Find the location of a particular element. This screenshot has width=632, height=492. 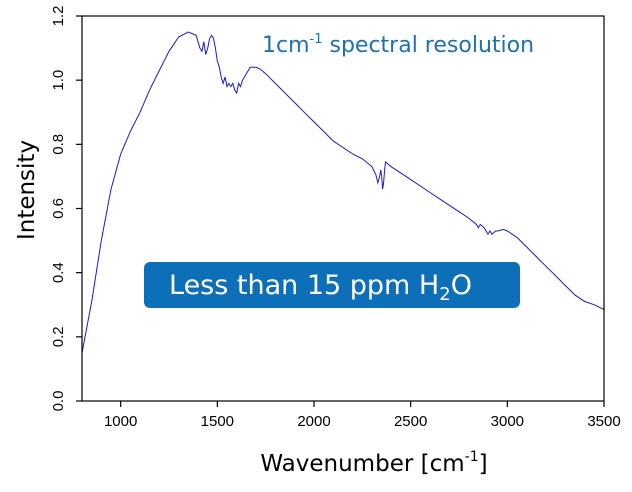

y-tick-label: 1.0 is located at coordinates (58, 80).